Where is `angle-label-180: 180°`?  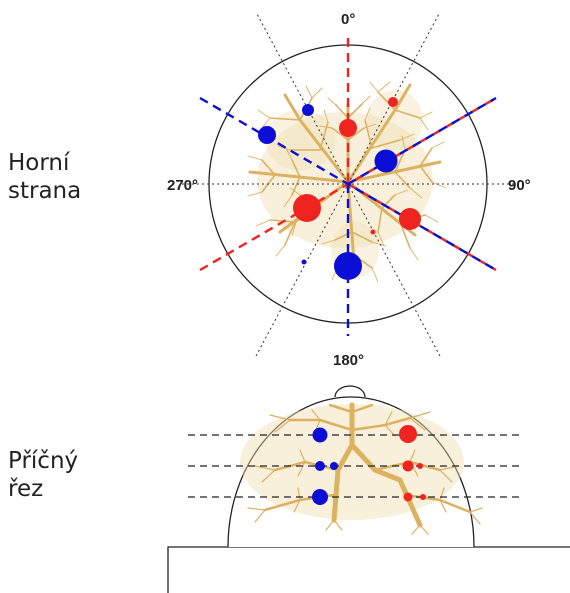
angle-label-180: 180° is located at coordinates (348, 360).